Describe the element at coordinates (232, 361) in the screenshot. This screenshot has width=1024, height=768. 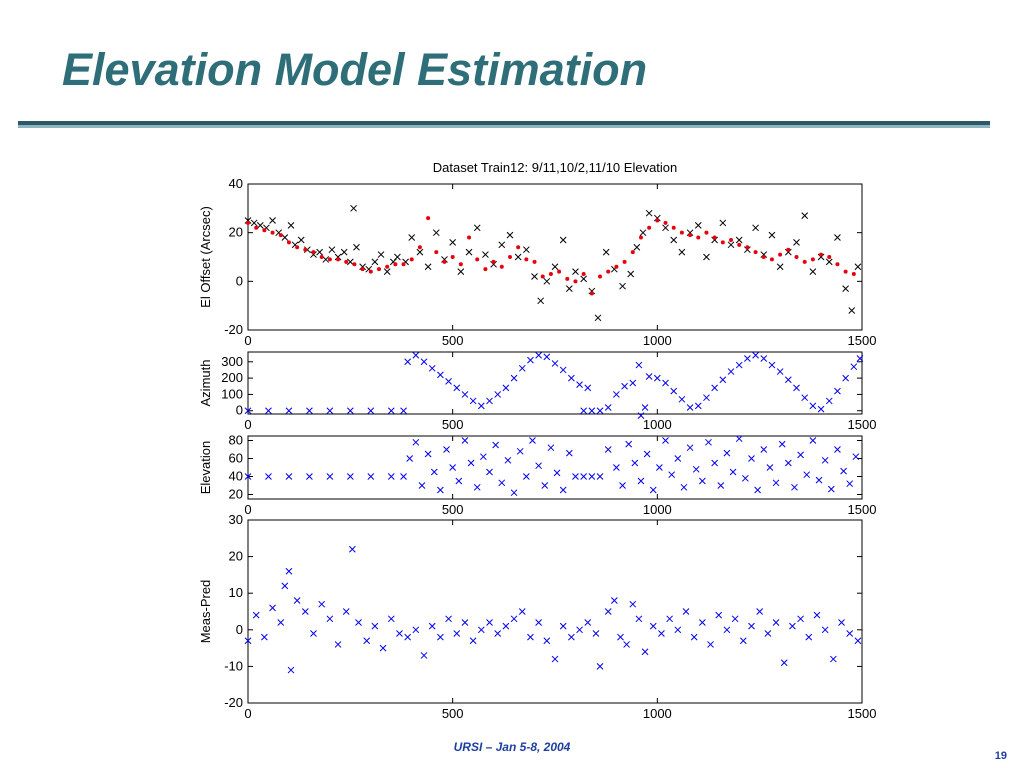
I see `y-tick-label: 300` at that location.